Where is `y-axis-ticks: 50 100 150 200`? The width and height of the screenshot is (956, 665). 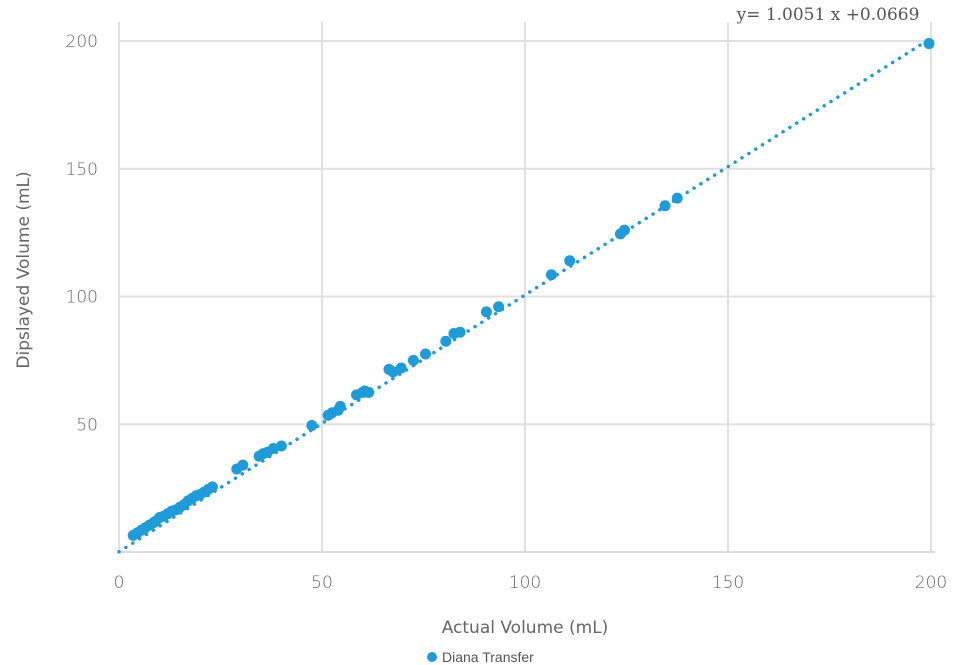 y-axis-ticks: 50 100 150 200 is located at coordinates (82, 233).